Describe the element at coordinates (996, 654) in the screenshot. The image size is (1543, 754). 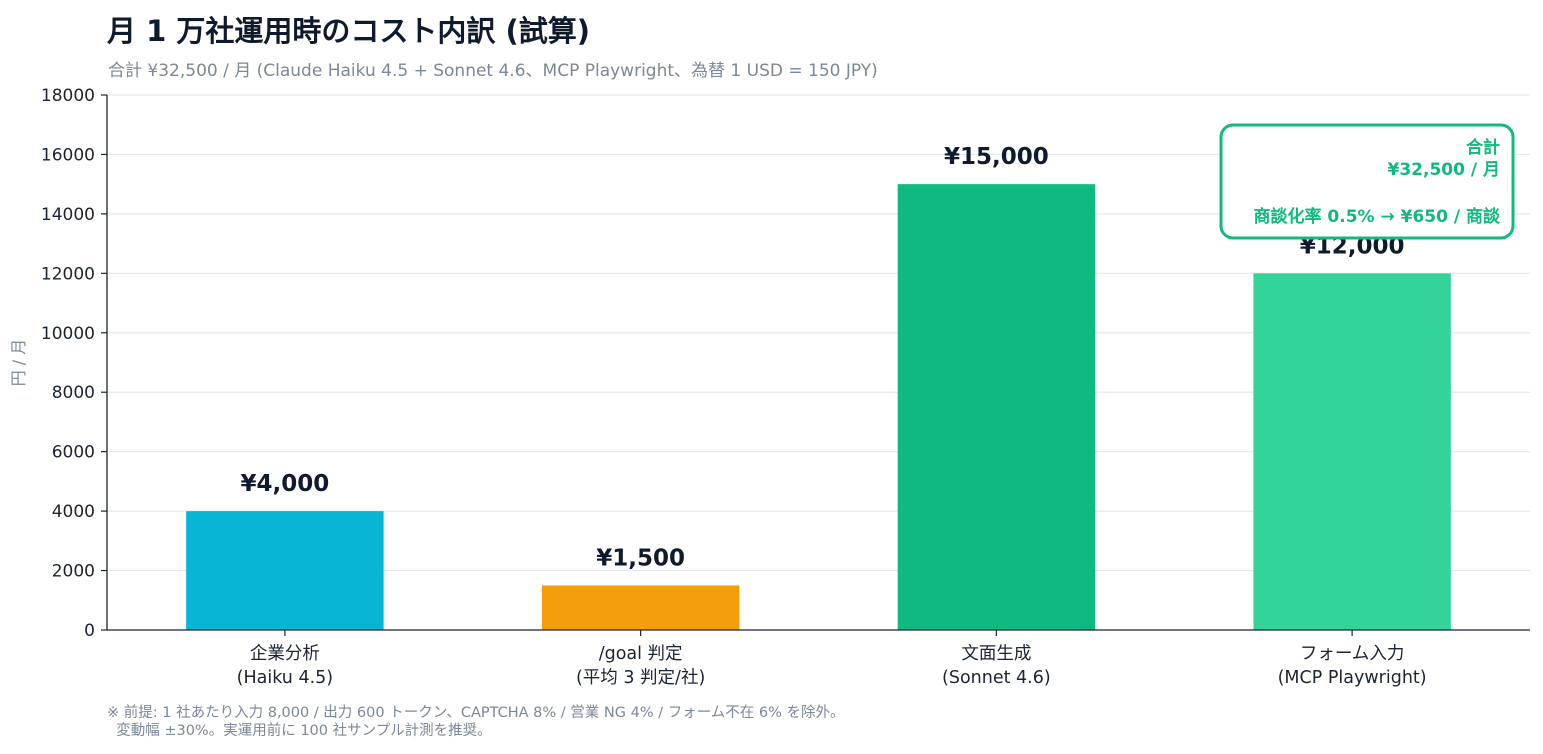
I see `x-tick-label: 文面生成` at that location.